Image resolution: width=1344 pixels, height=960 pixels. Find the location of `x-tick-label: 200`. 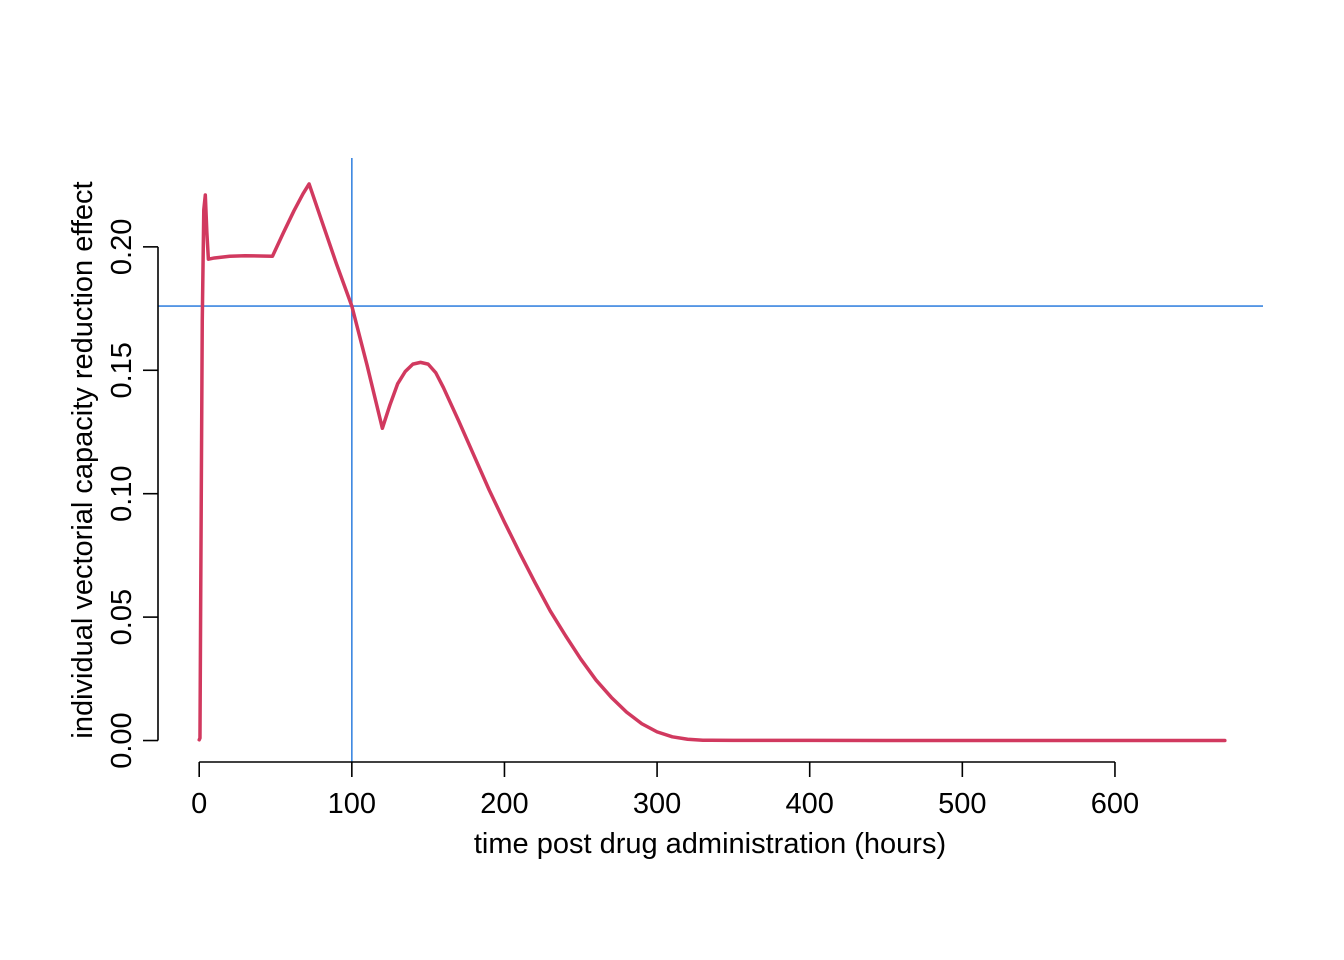

x-tick-label: 200 is located at coordinates (504, 804).